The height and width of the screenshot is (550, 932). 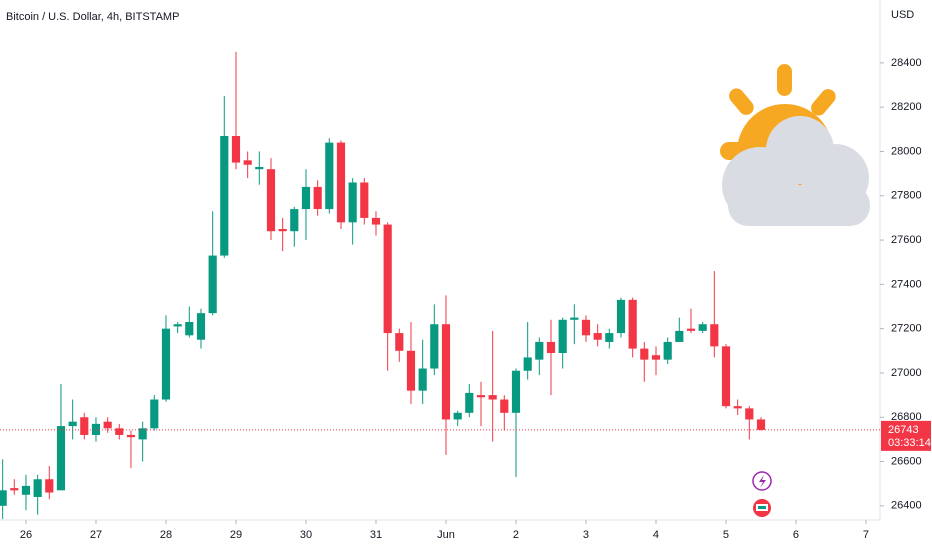 What do you see at coordinates (906, 107) in the screenshot?
I see `y-tick-label: 28200` at bounding box center [906, 107].